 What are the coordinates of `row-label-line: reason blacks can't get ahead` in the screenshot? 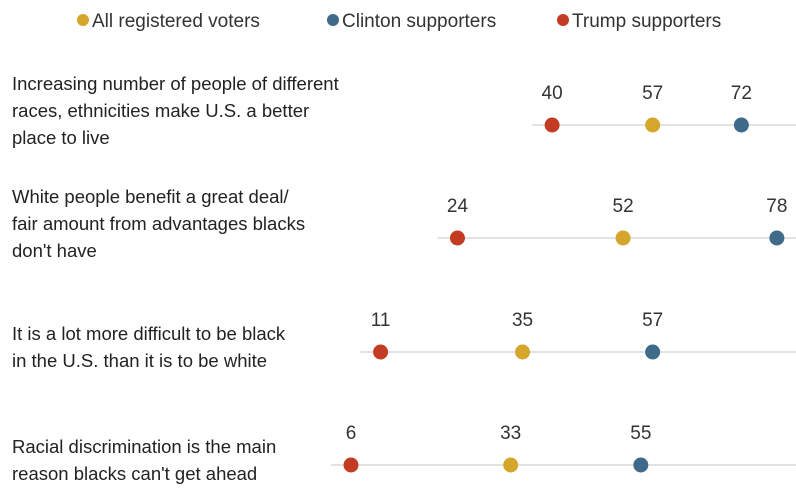 It's located at (134, 473).